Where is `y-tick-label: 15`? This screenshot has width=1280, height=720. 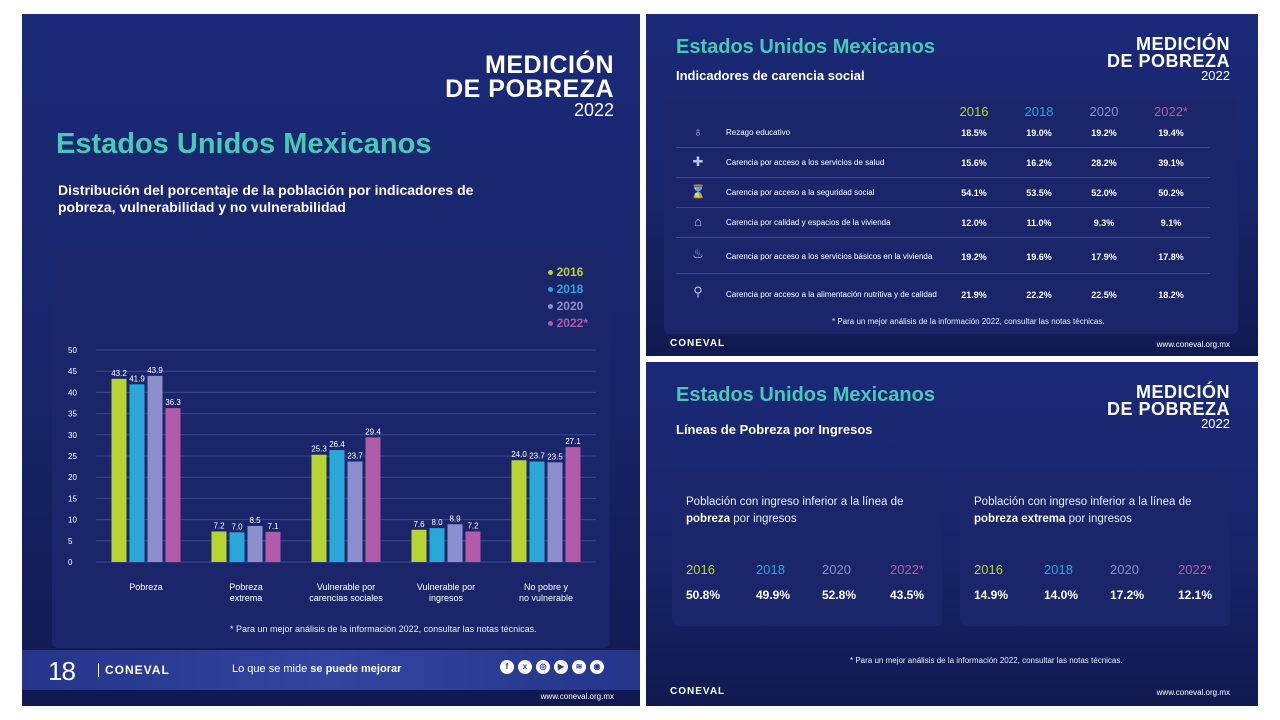
y-tick-label: 15 is located at coordinates (72, 498).